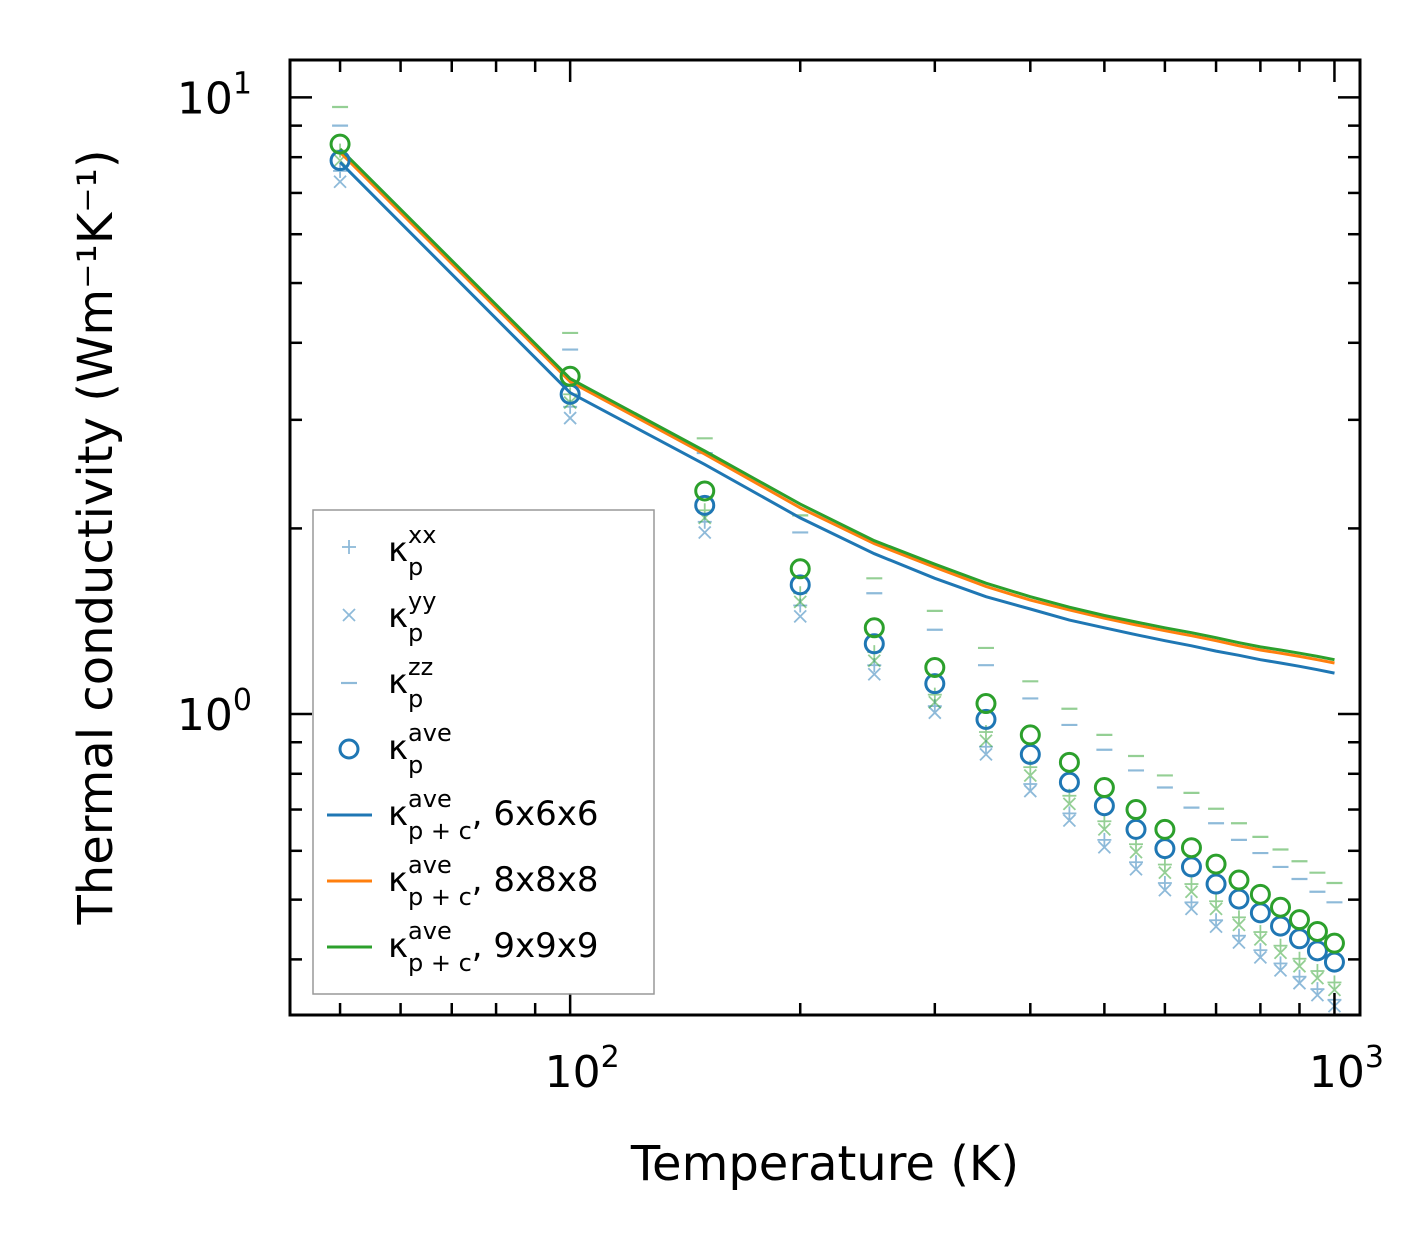 This screenshot has width=1421, height=1254. Describe the element at coordinates (1346, 1069) in the screenshot. I see `x-tick-label: 10³` at that location.